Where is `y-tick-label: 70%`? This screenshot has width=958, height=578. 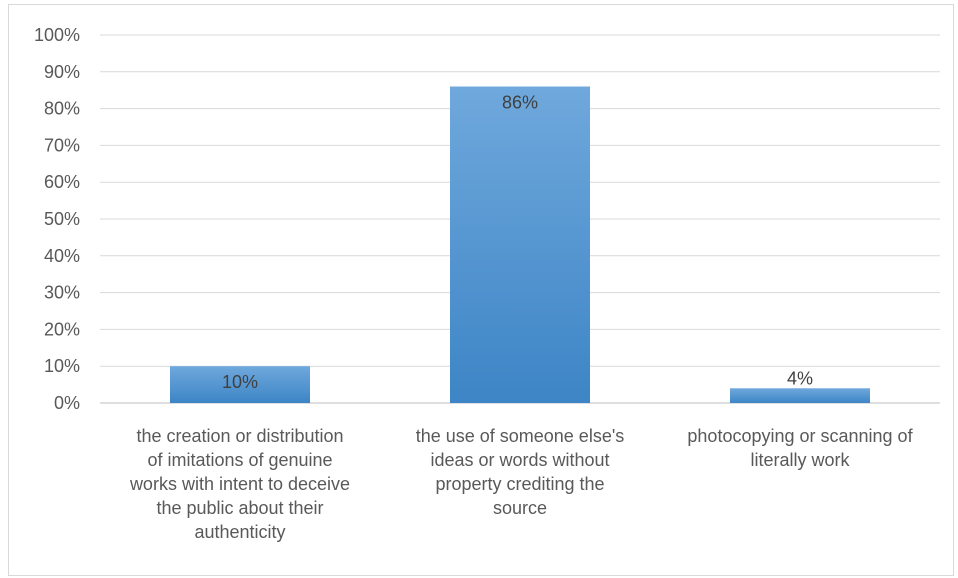
y-tick-label: 70% is located at coordinates (62, 145).